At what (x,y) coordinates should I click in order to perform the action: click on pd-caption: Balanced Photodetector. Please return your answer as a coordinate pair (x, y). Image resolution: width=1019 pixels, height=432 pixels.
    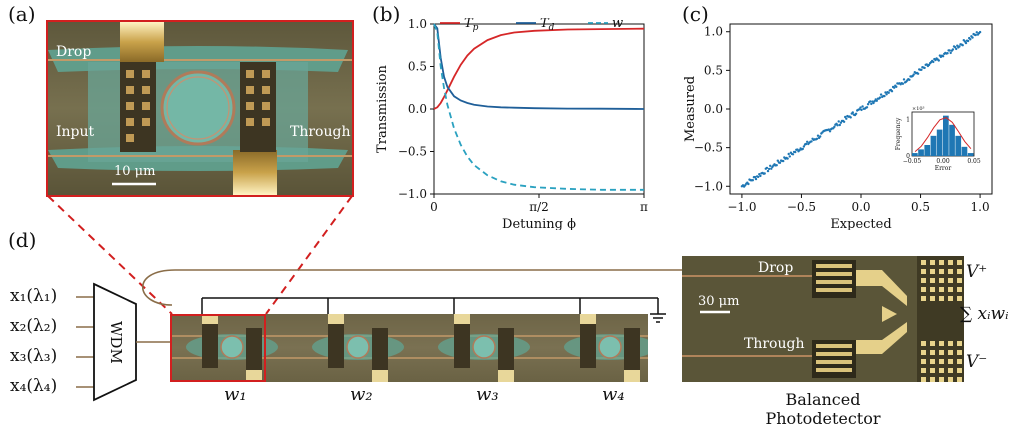
    Looking at the image, I should click on (823, 409).